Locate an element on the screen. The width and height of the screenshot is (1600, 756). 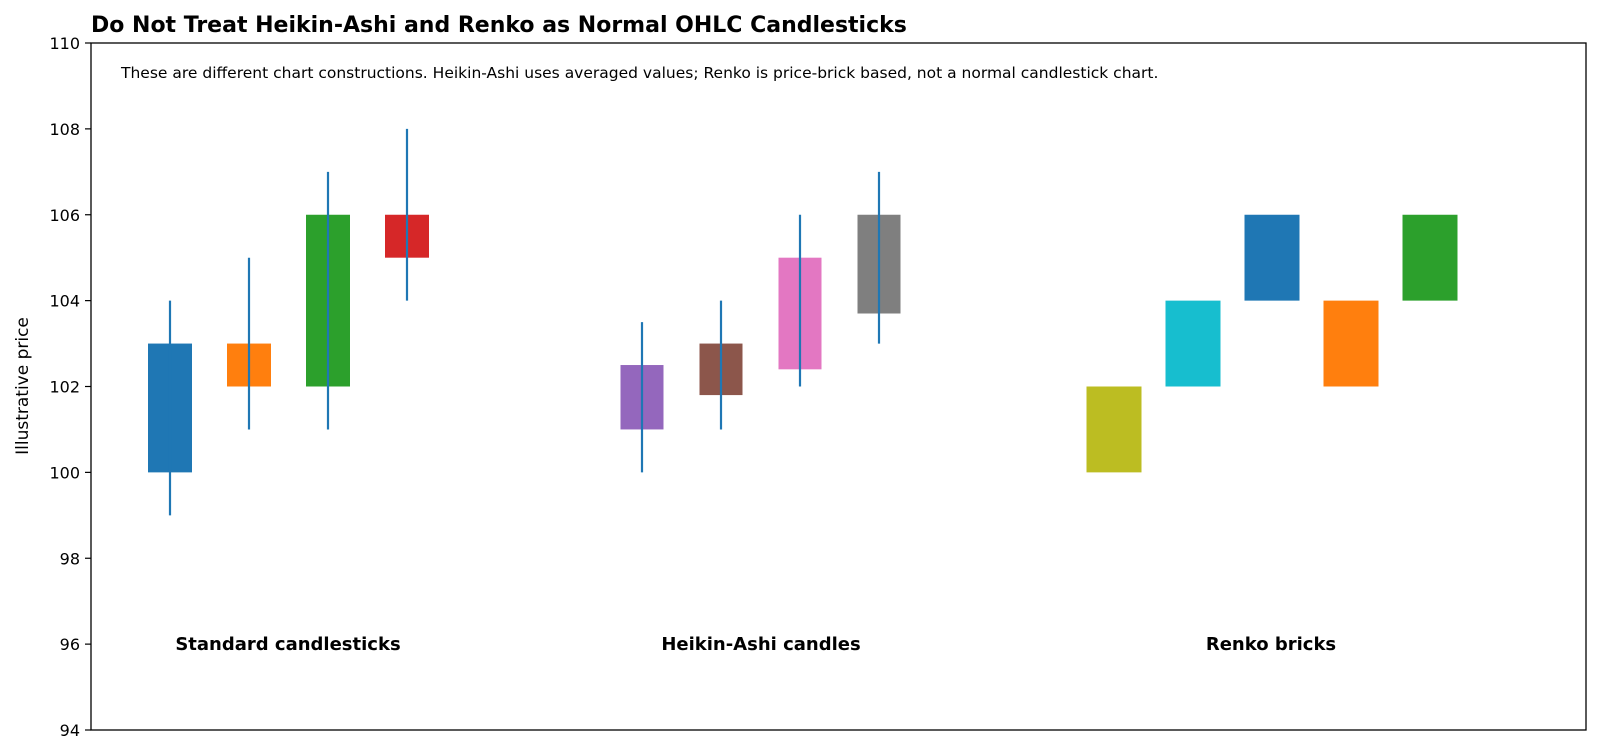
y-tick-label: 100 is located at coordinates (64, 472).